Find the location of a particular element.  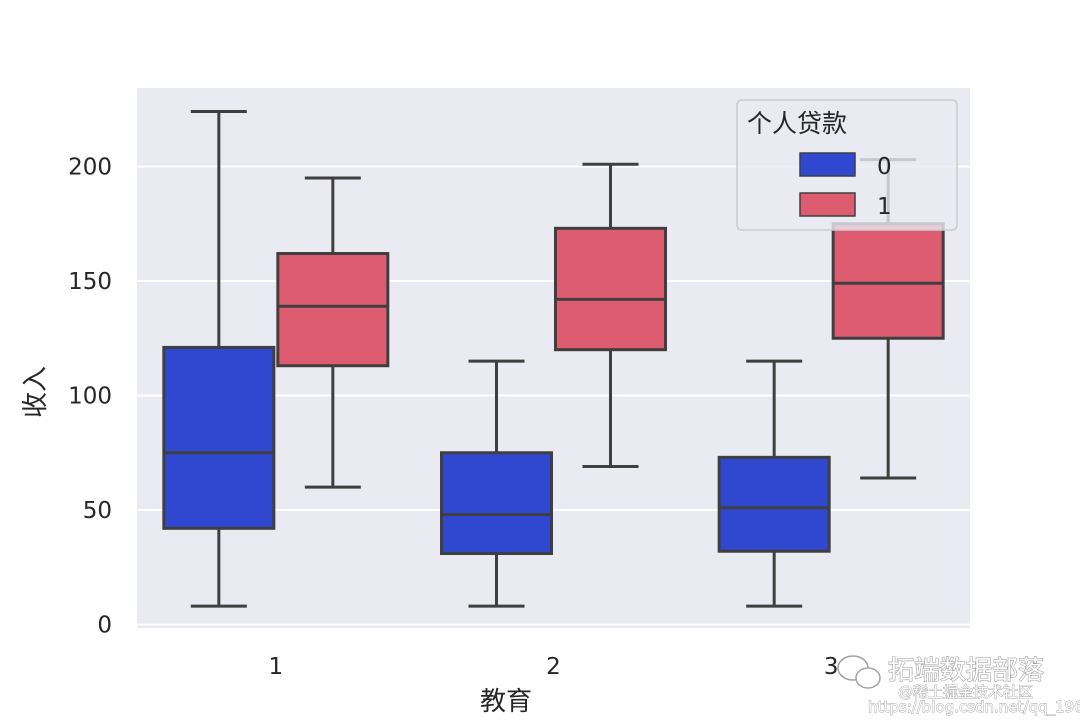

y-tick-label-100: 100 is located at coordinates (90, 397).